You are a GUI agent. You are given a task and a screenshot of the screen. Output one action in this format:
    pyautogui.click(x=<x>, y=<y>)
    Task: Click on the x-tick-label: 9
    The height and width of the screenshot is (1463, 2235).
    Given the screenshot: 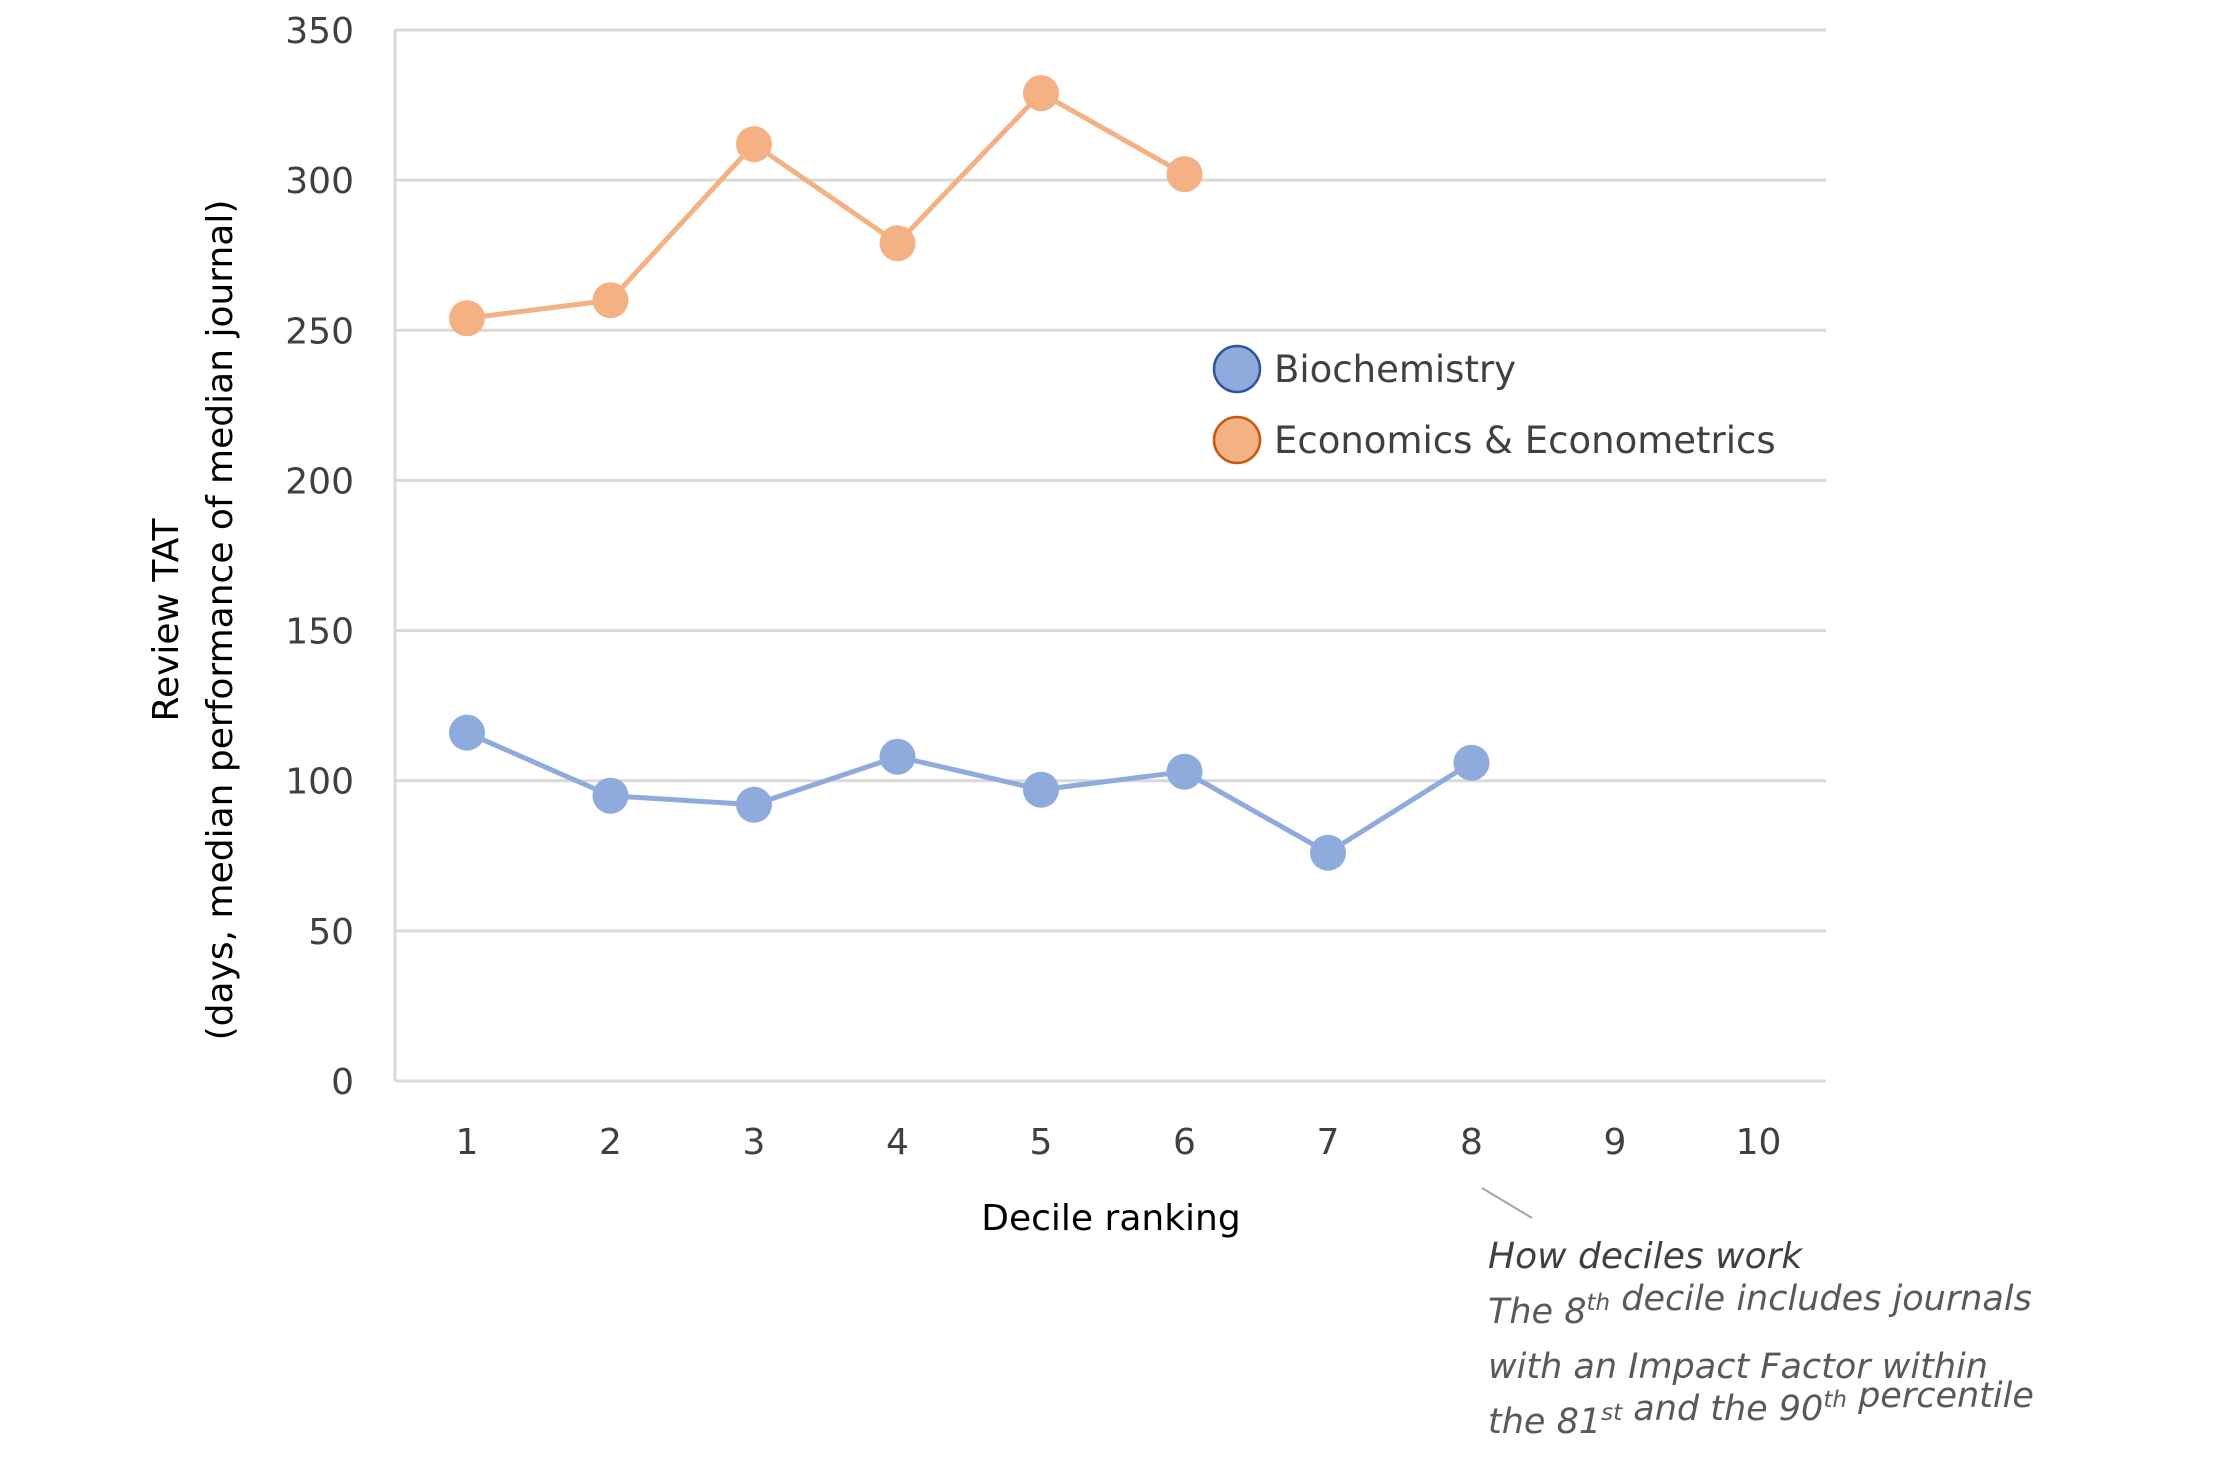 What is the action you would take?
    pyautogui.click(x=1615, y=1142)
    